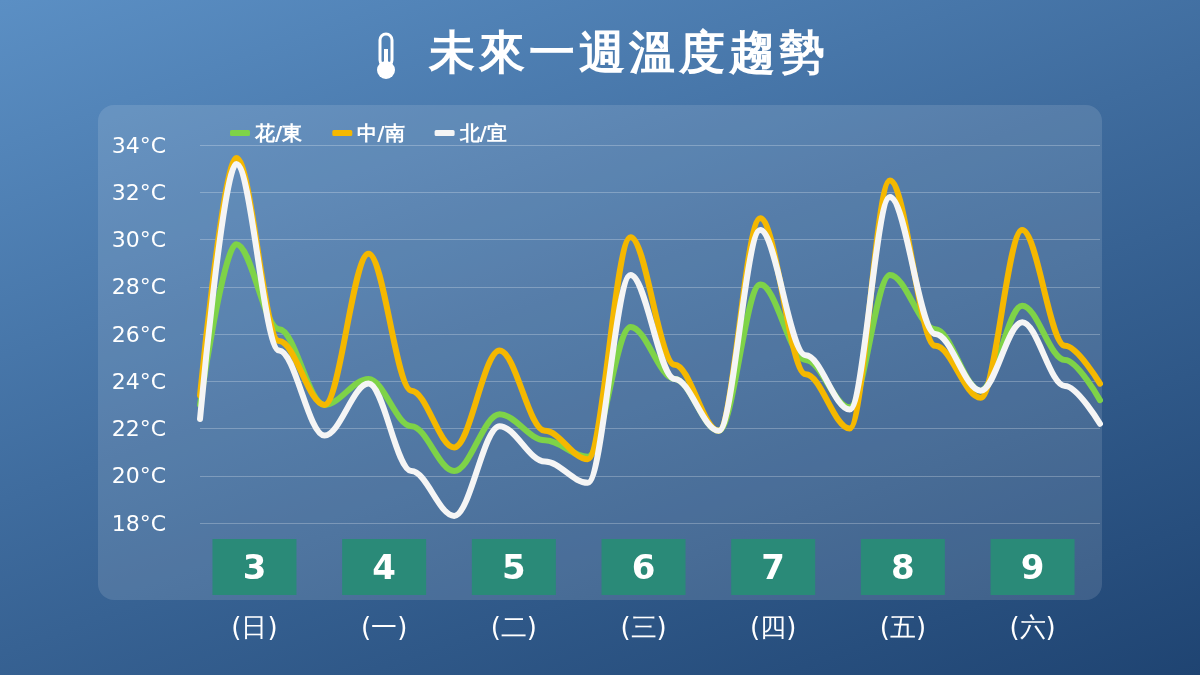 This screenshot has width=1200, height=675. I want to click on x-tick-label: 4 (一), so click(384, 594).